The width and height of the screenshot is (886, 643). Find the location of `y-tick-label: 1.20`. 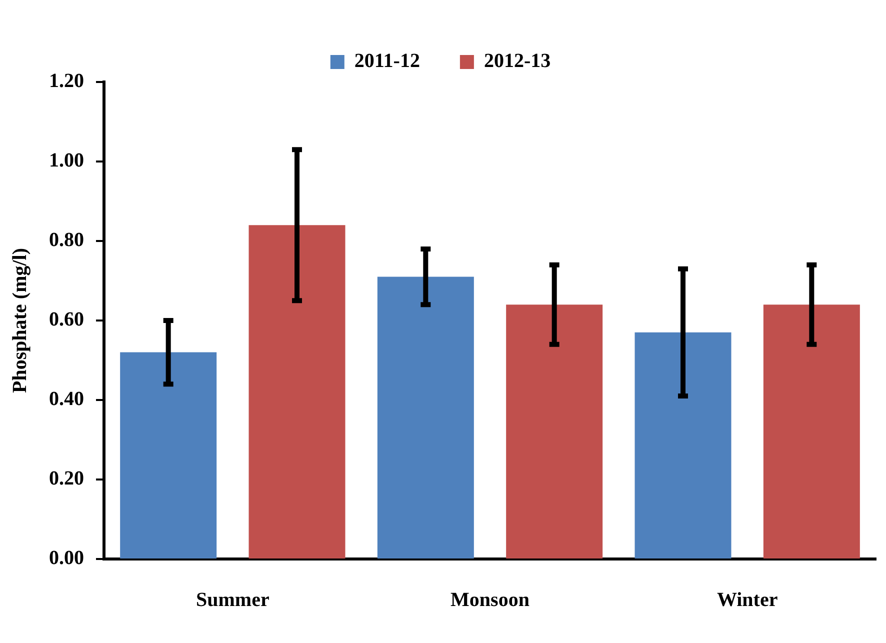

y-tick-label: 1.20 is located at coordinates (66, 81).